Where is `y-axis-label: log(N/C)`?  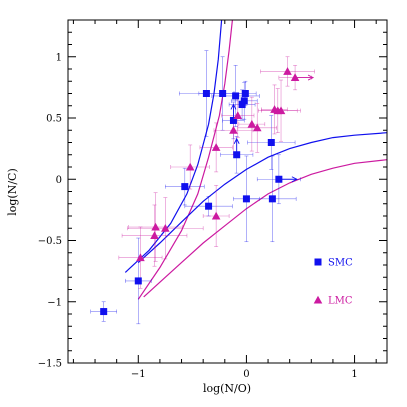 y-axis-label: log(N/C) is located at coordinates (12, 192).